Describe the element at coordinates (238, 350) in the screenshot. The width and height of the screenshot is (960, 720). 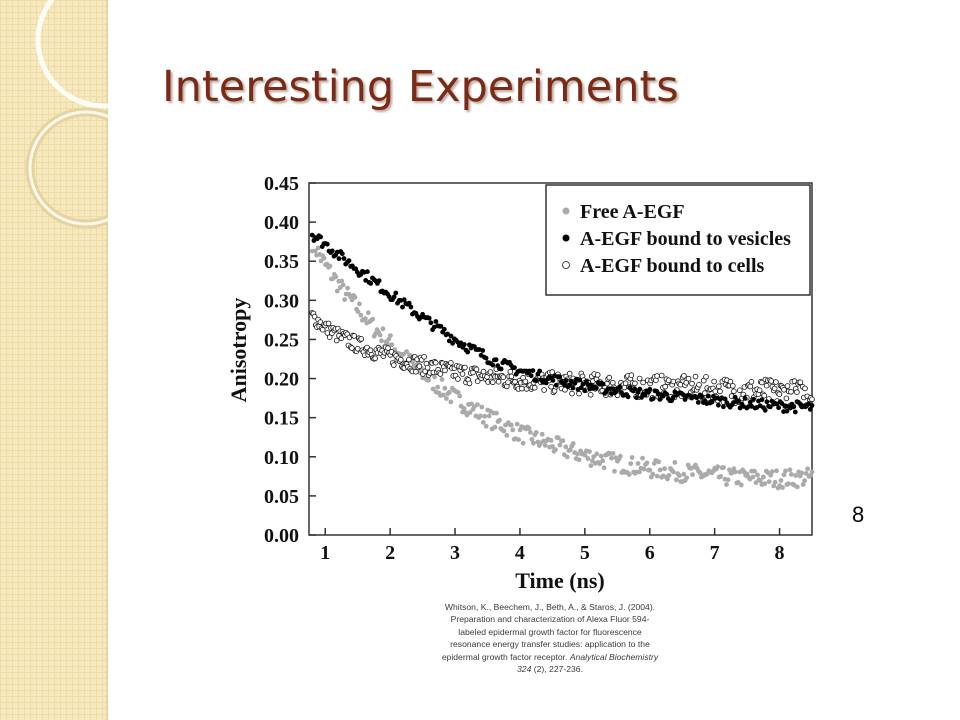
I see `y-axis-title: Anisotropy` at that location.